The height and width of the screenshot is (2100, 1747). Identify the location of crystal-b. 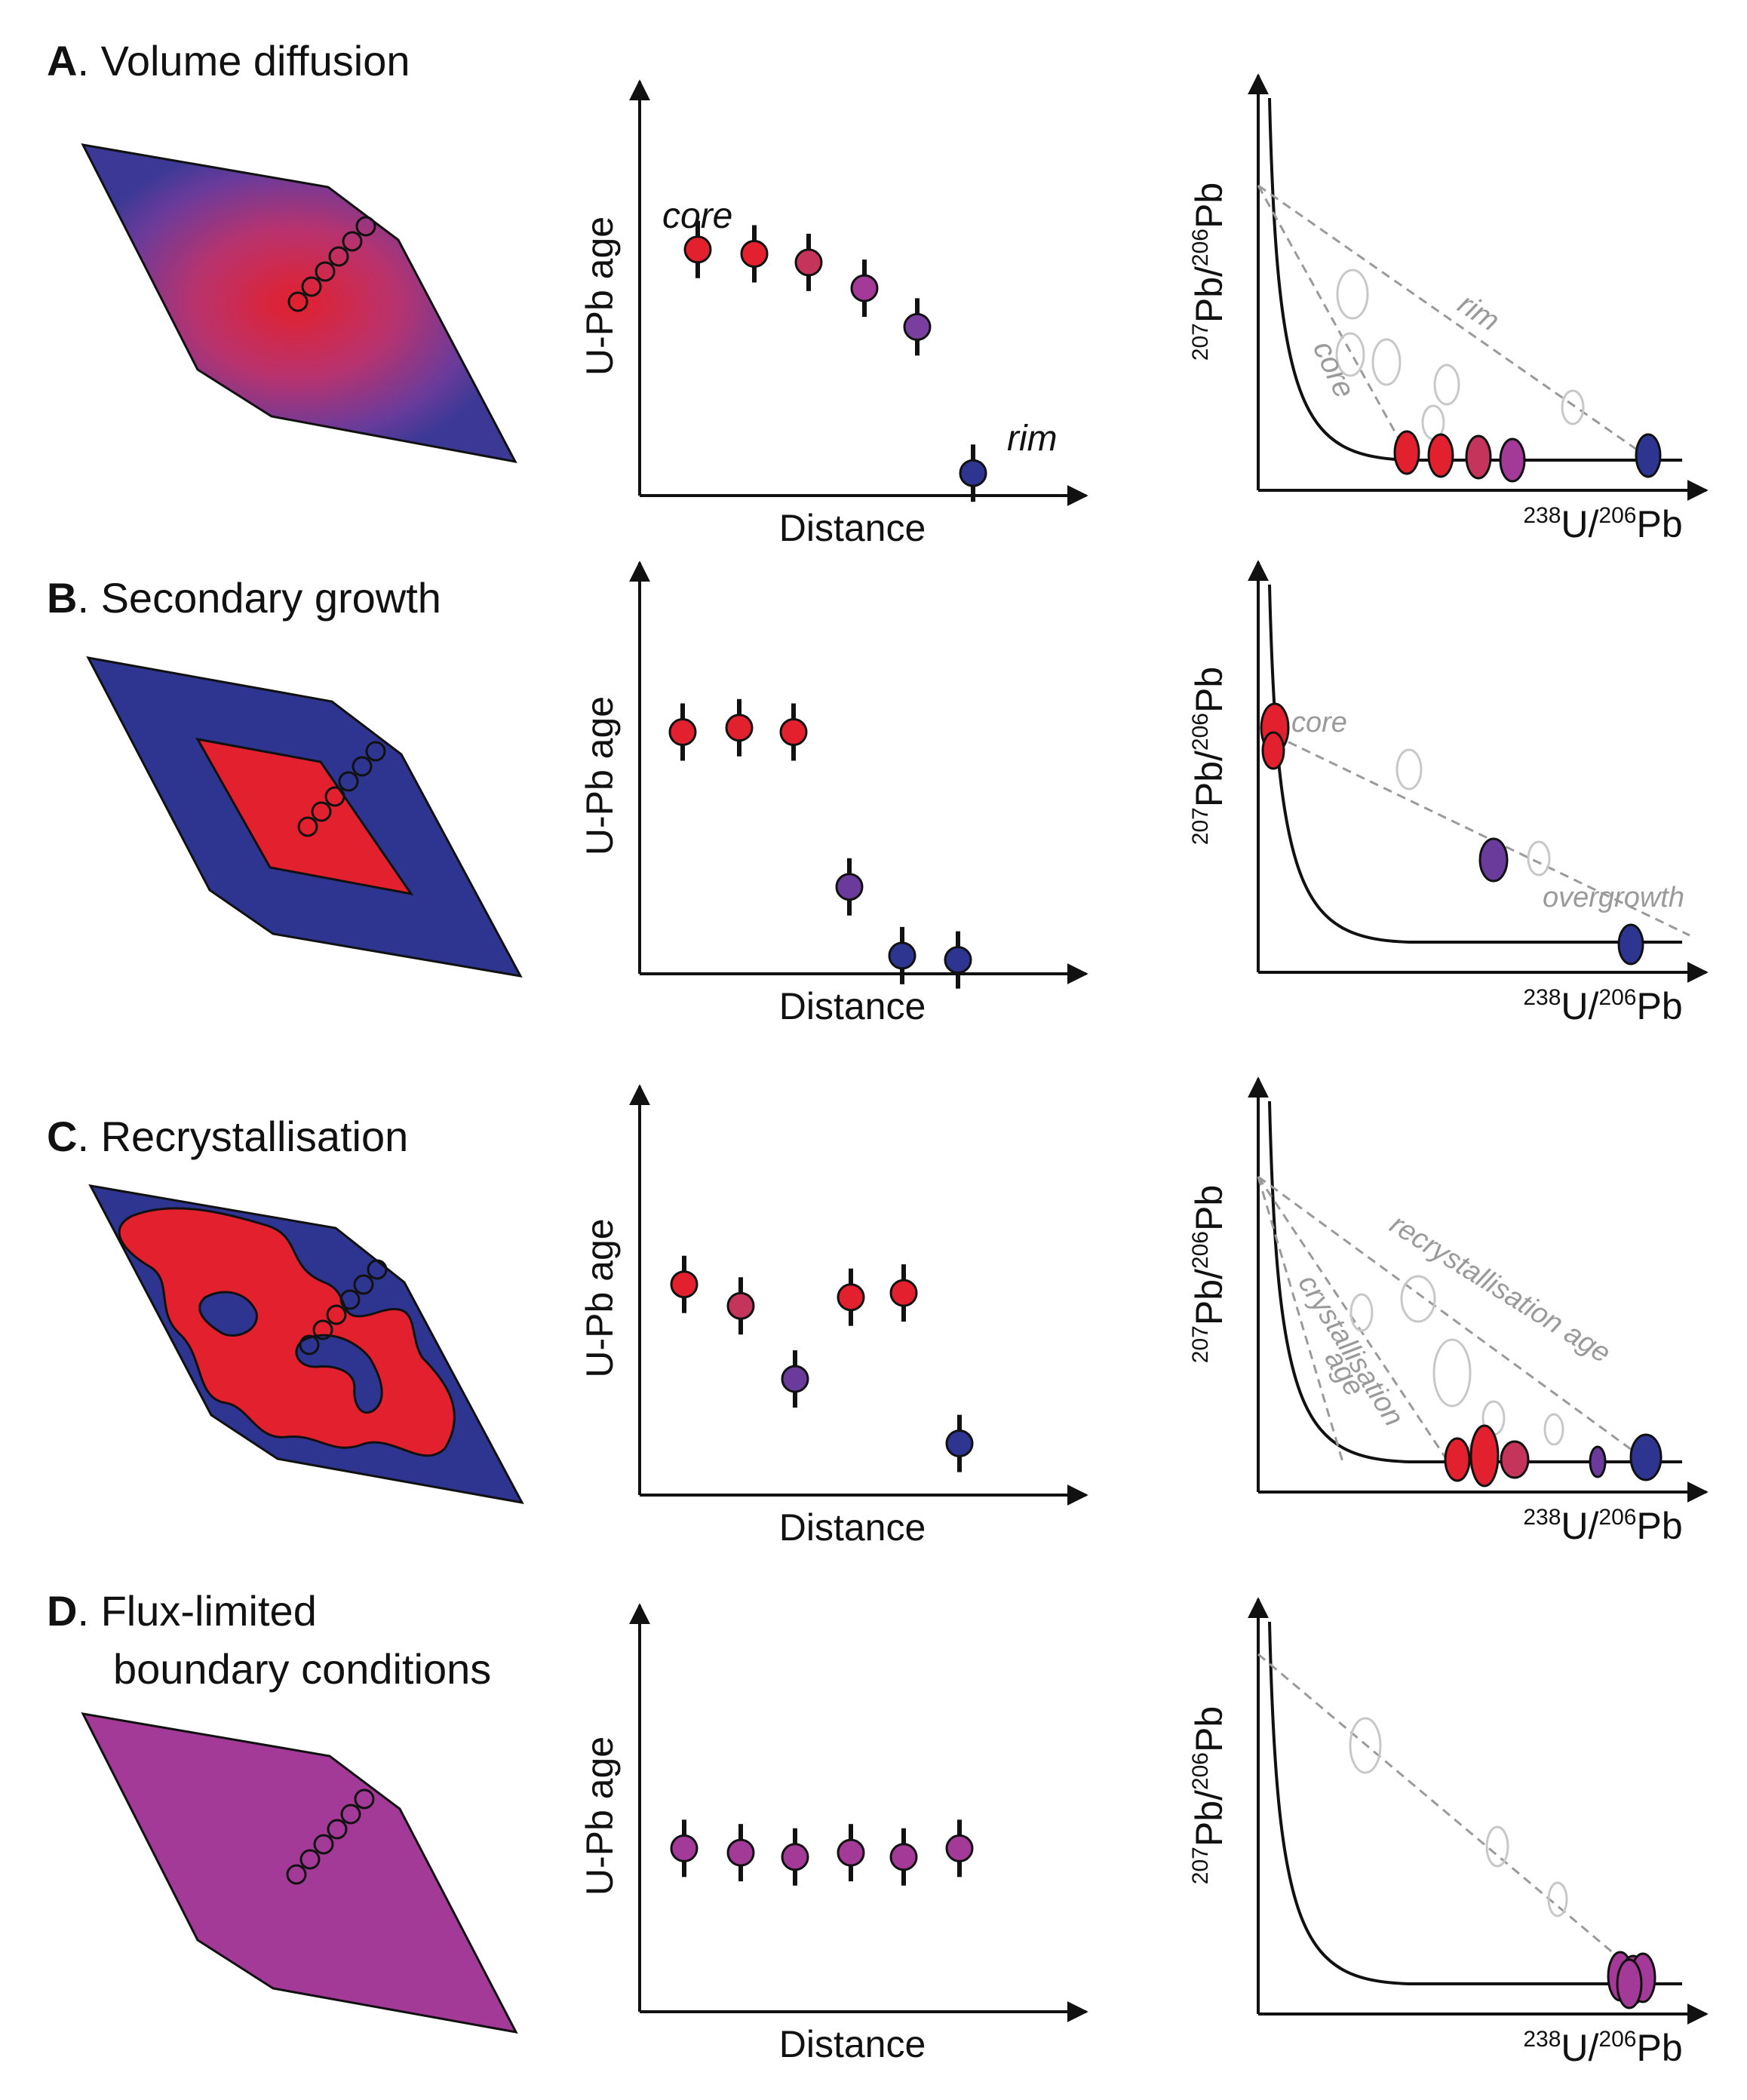
(305, 816).